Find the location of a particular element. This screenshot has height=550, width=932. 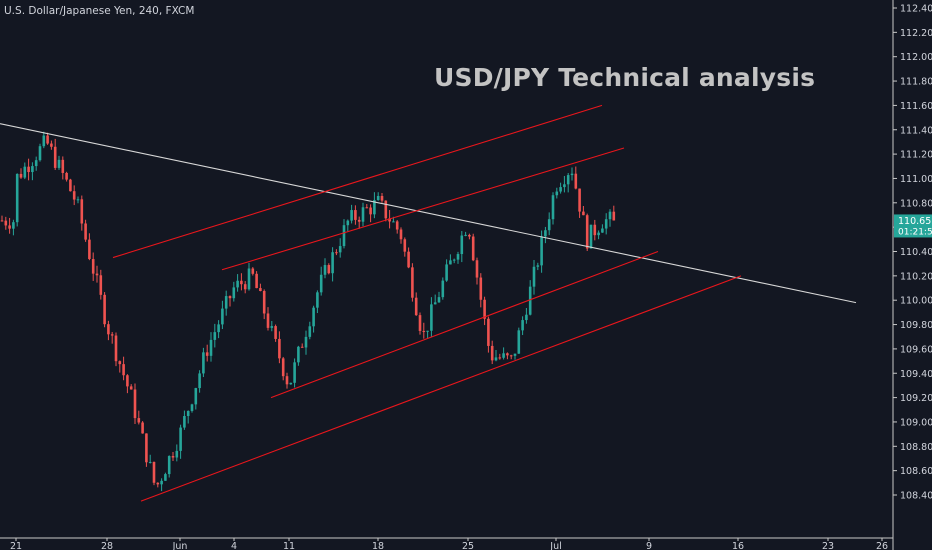

symbol-title: U.S. Dollar/Japanese Yen, 240, FXCM is located at coordinates (99, 11).